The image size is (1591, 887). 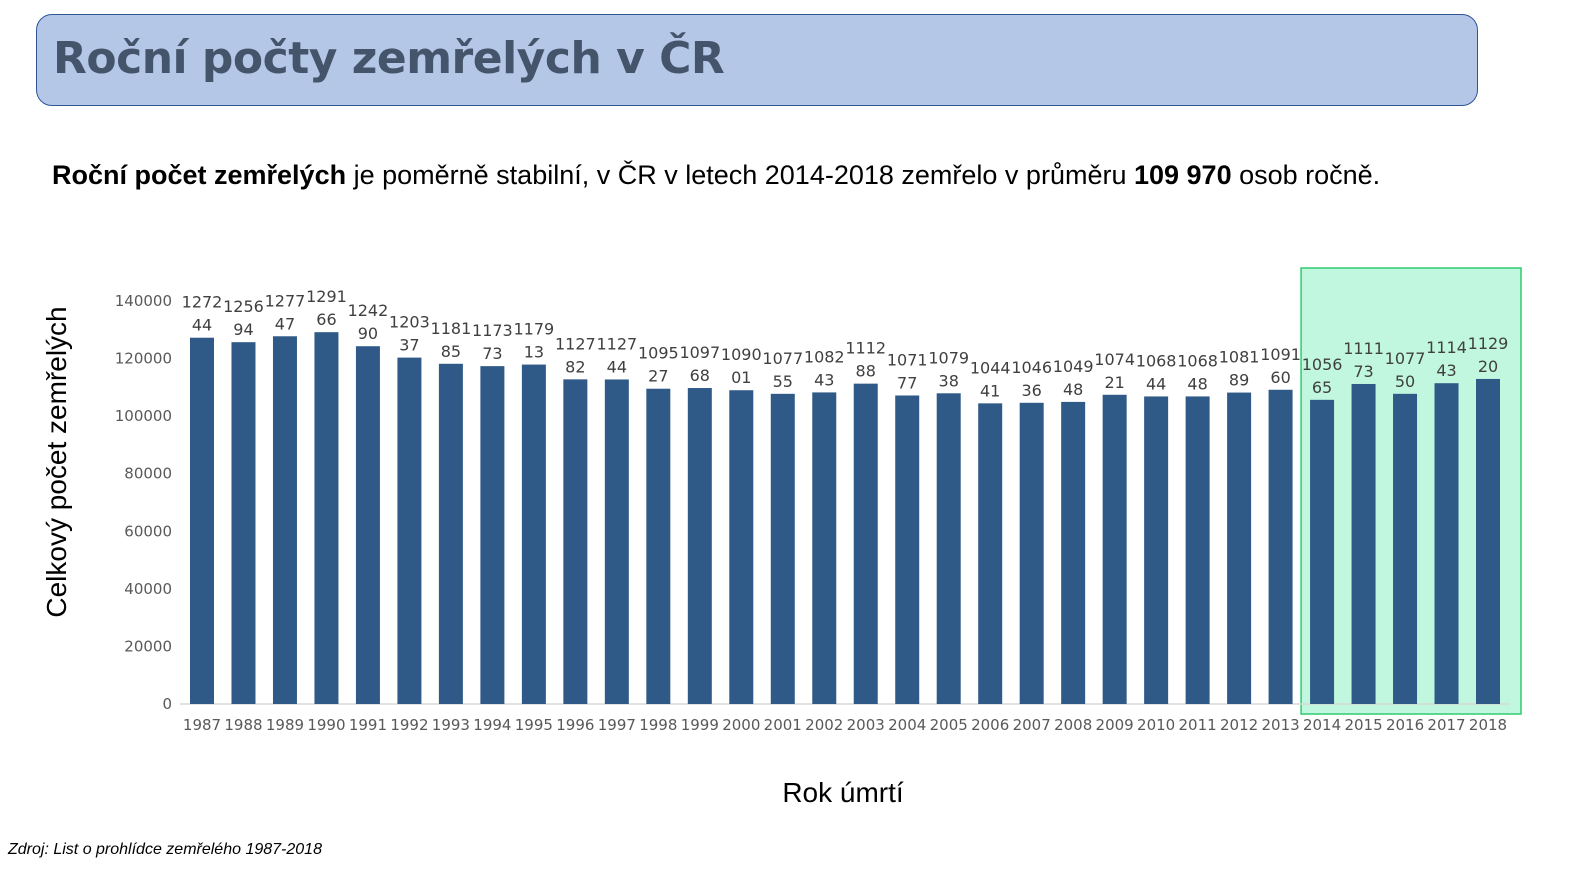 What do you see at coordinates (450, 533) in the screenshot?
I see `bar-1993` at bounding box center [450, 533].